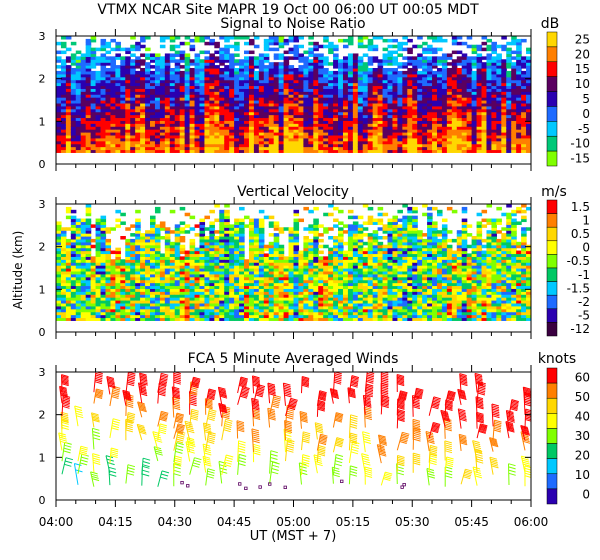 This screenshot has width=600, height=560. I want to click on vv-unit: m/s, so click(554, 192).